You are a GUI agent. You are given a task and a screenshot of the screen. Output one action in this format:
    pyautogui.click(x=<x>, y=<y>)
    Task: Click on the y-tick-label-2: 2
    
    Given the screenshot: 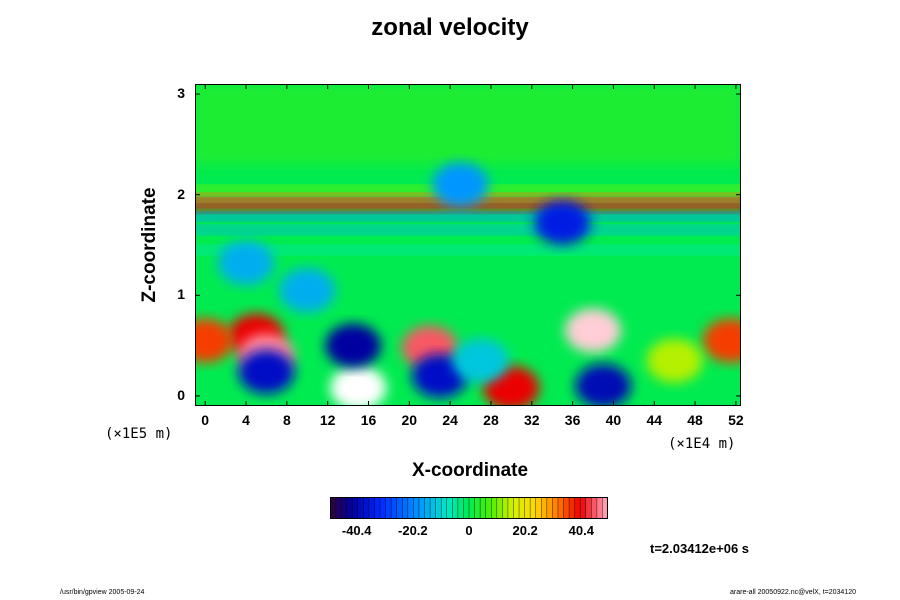 What is the action you would take?
    pyautogui.click(x=181, y=193)
    